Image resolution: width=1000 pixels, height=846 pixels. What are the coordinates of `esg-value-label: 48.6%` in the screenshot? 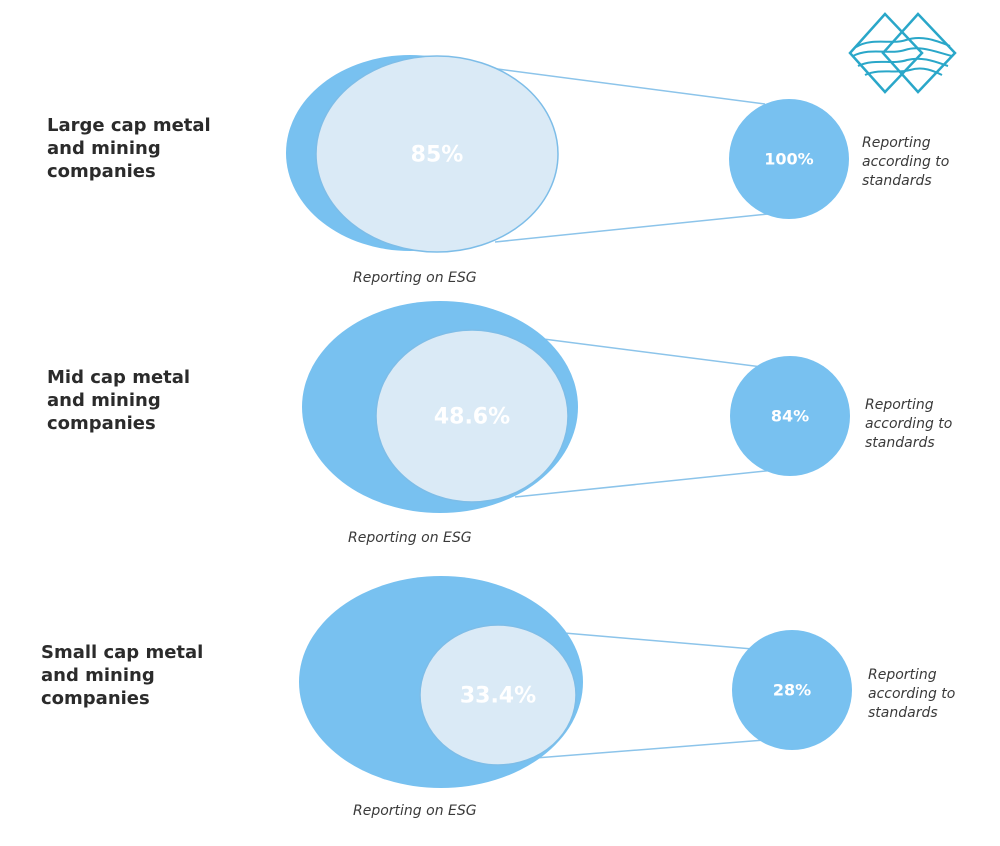 It's located at (472, 417).